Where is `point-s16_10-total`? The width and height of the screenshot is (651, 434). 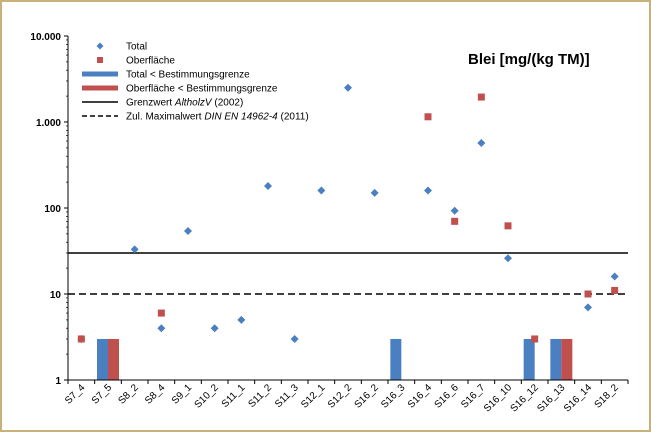
point-s16_10-total is located at coordinates (508, 258).